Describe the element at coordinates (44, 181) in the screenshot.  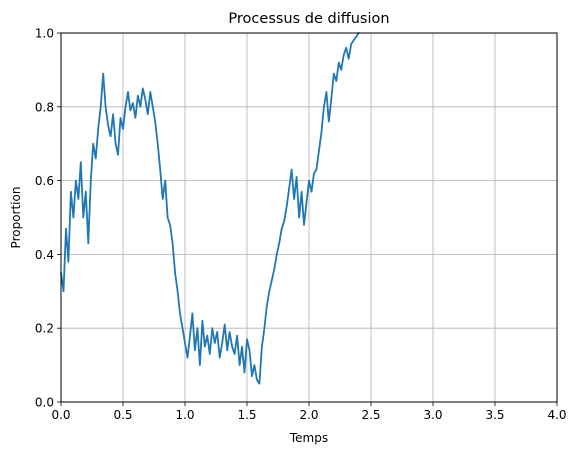
I see `y-tick-label: 0.6` at that location.